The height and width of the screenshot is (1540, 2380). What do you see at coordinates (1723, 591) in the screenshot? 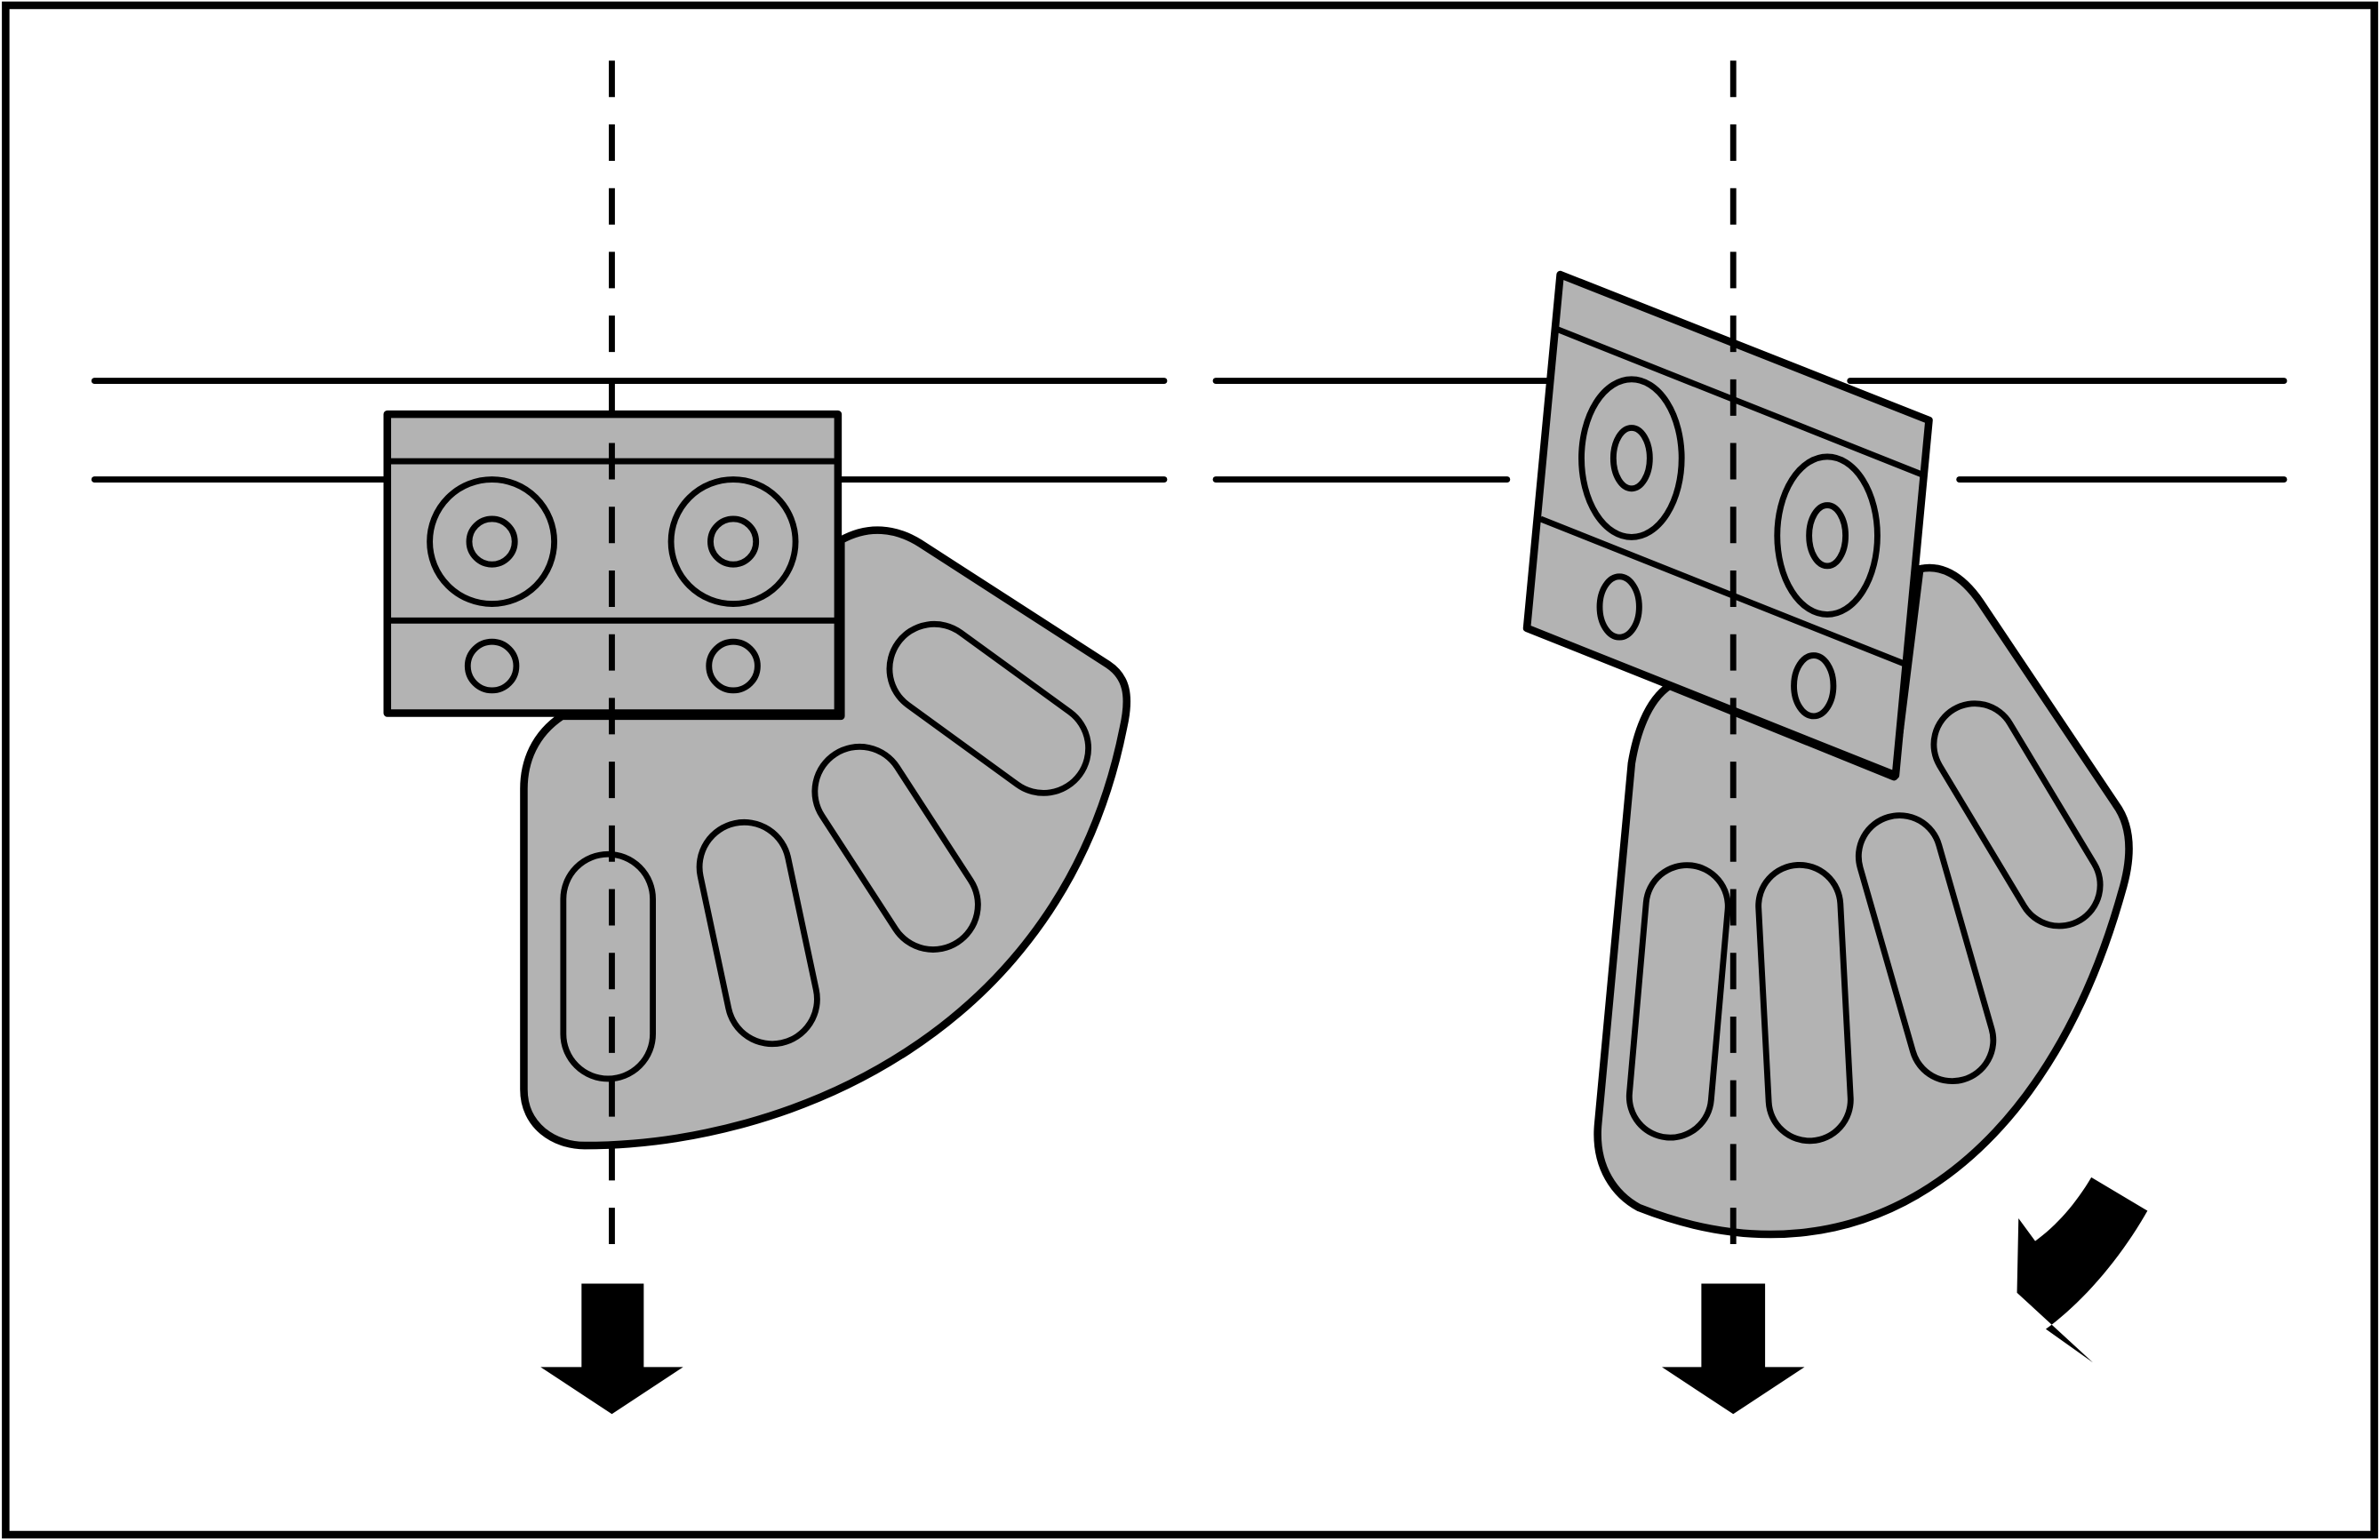
I see `clamp-groove-lower` at bounding box center [1723, 591].